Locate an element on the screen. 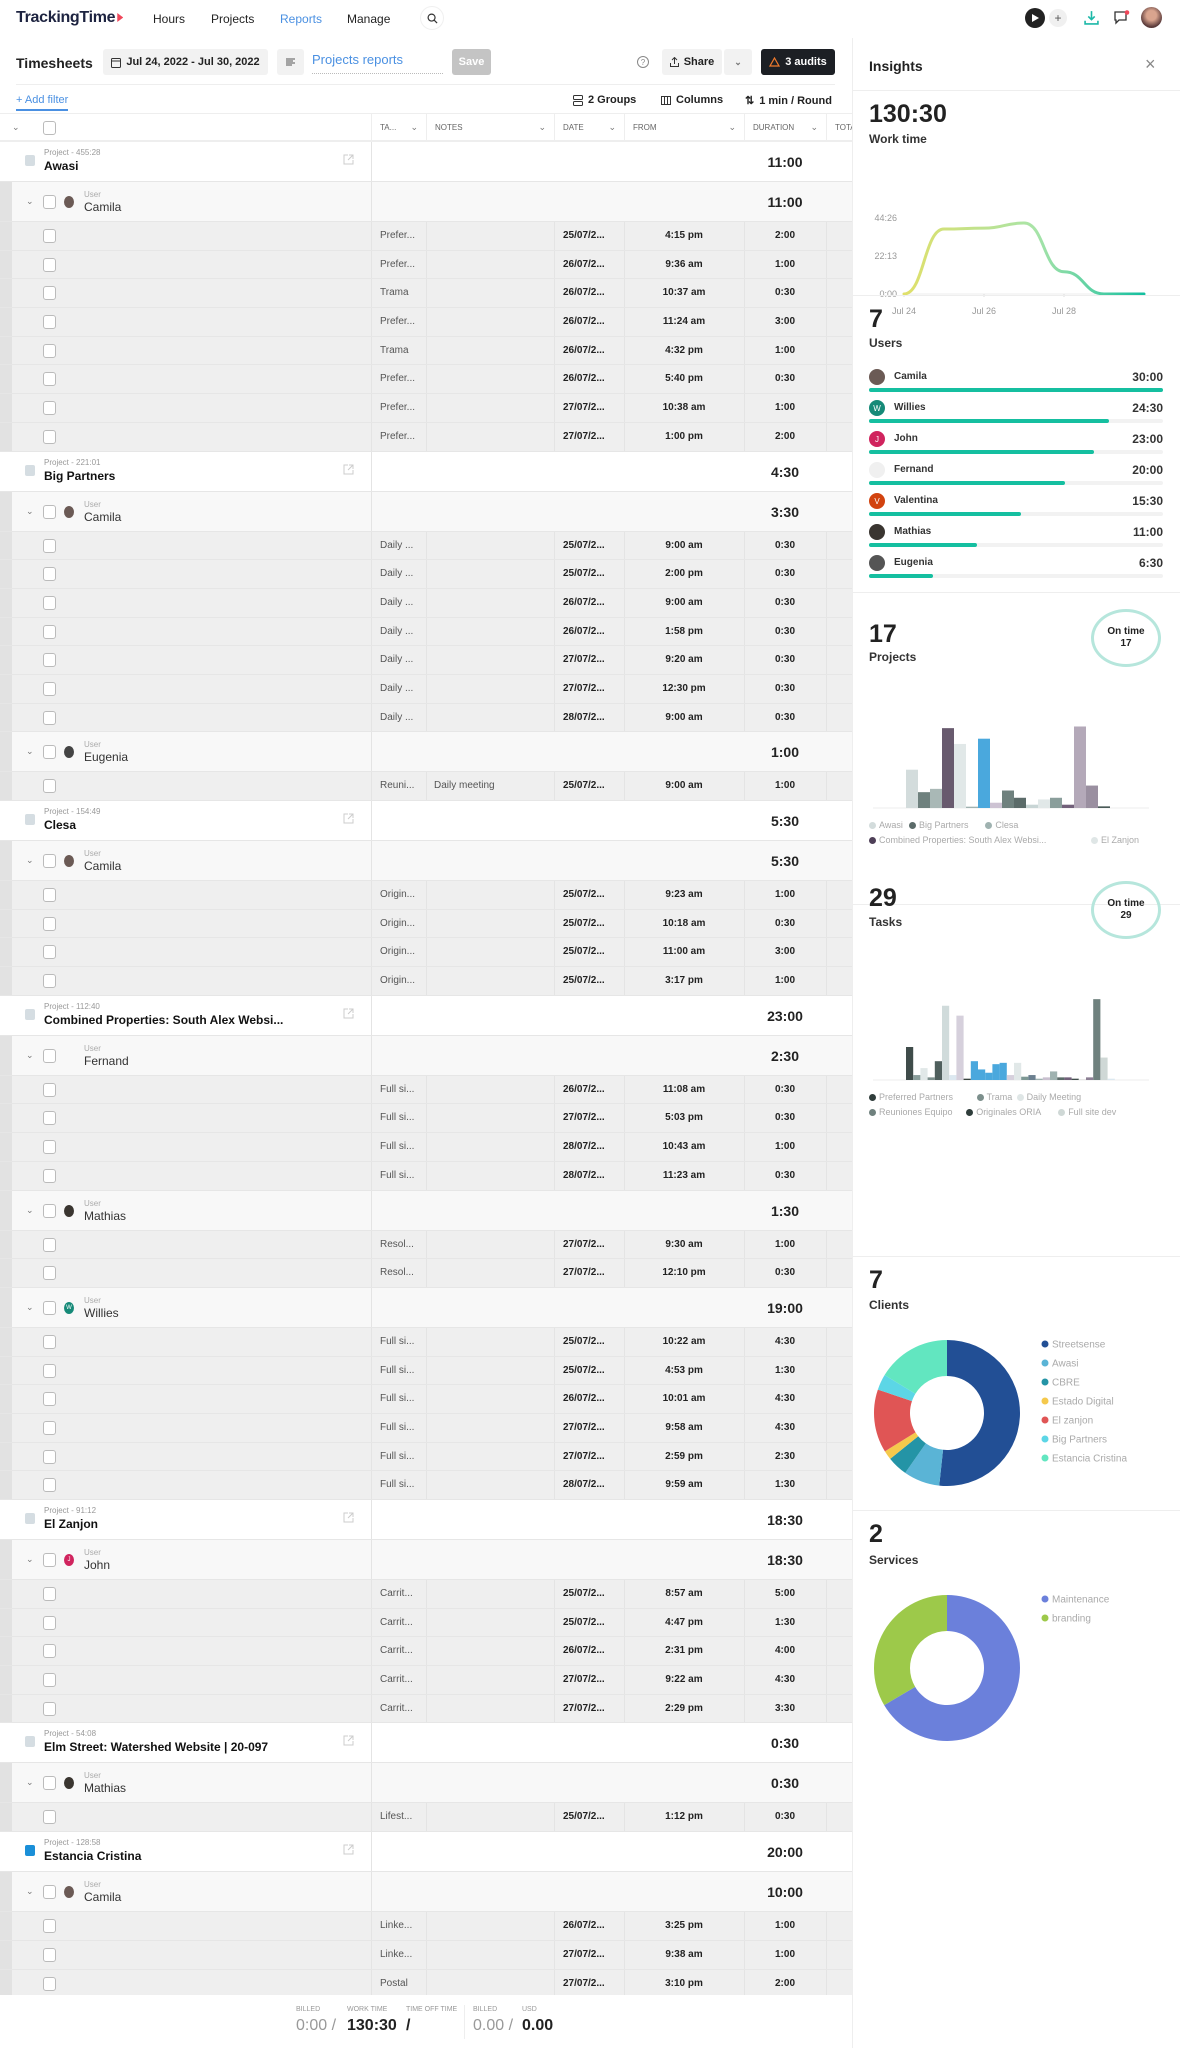 The width and height of the screenshot is (1180, 2048). entry-row: Carrit... 25/07/2... 8:57 am 5:00 is located at coordinates (426, 1594).